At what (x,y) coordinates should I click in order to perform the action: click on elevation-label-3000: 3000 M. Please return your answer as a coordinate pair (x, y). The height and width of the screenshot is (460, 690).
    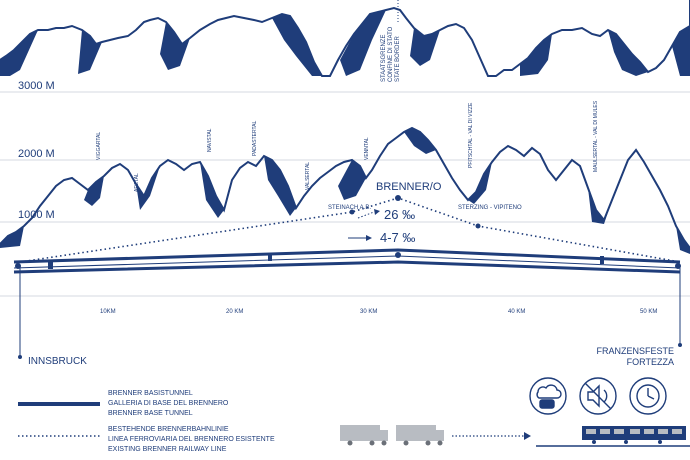
    Looking at the image, I should click on (36, 86).